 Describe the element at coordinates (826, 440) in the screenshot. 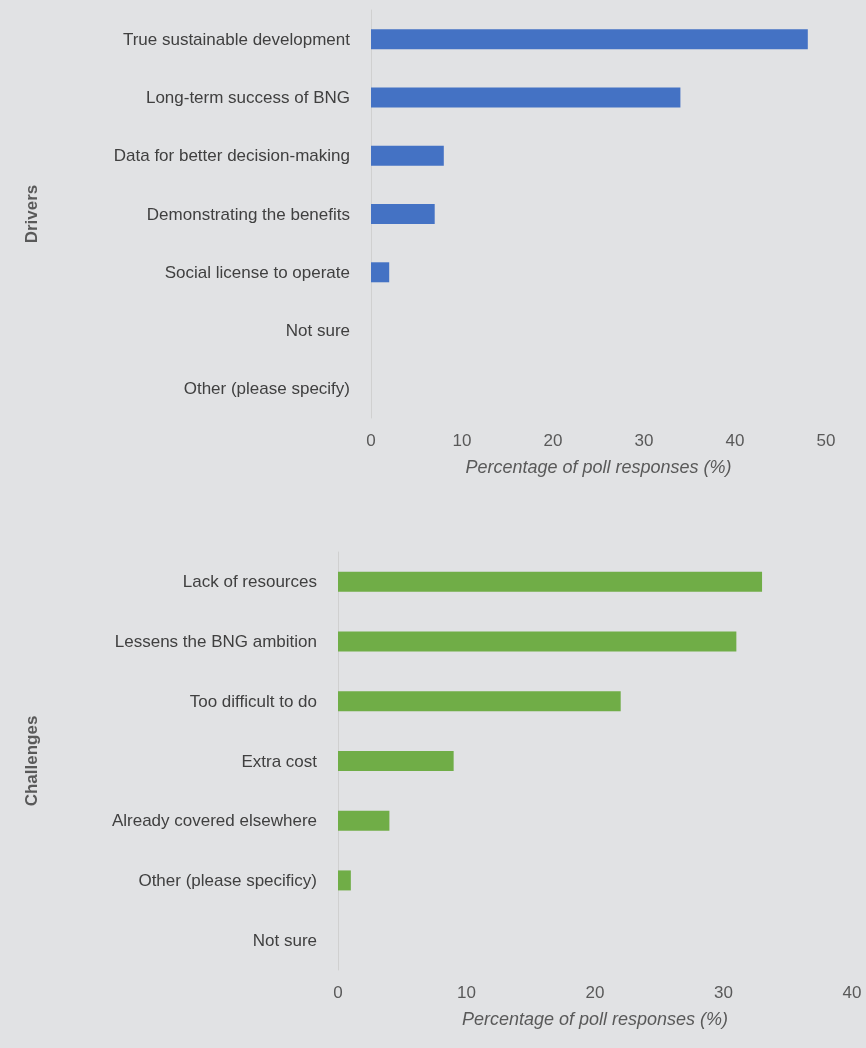

I see `x-tick-label: 50` at that location.